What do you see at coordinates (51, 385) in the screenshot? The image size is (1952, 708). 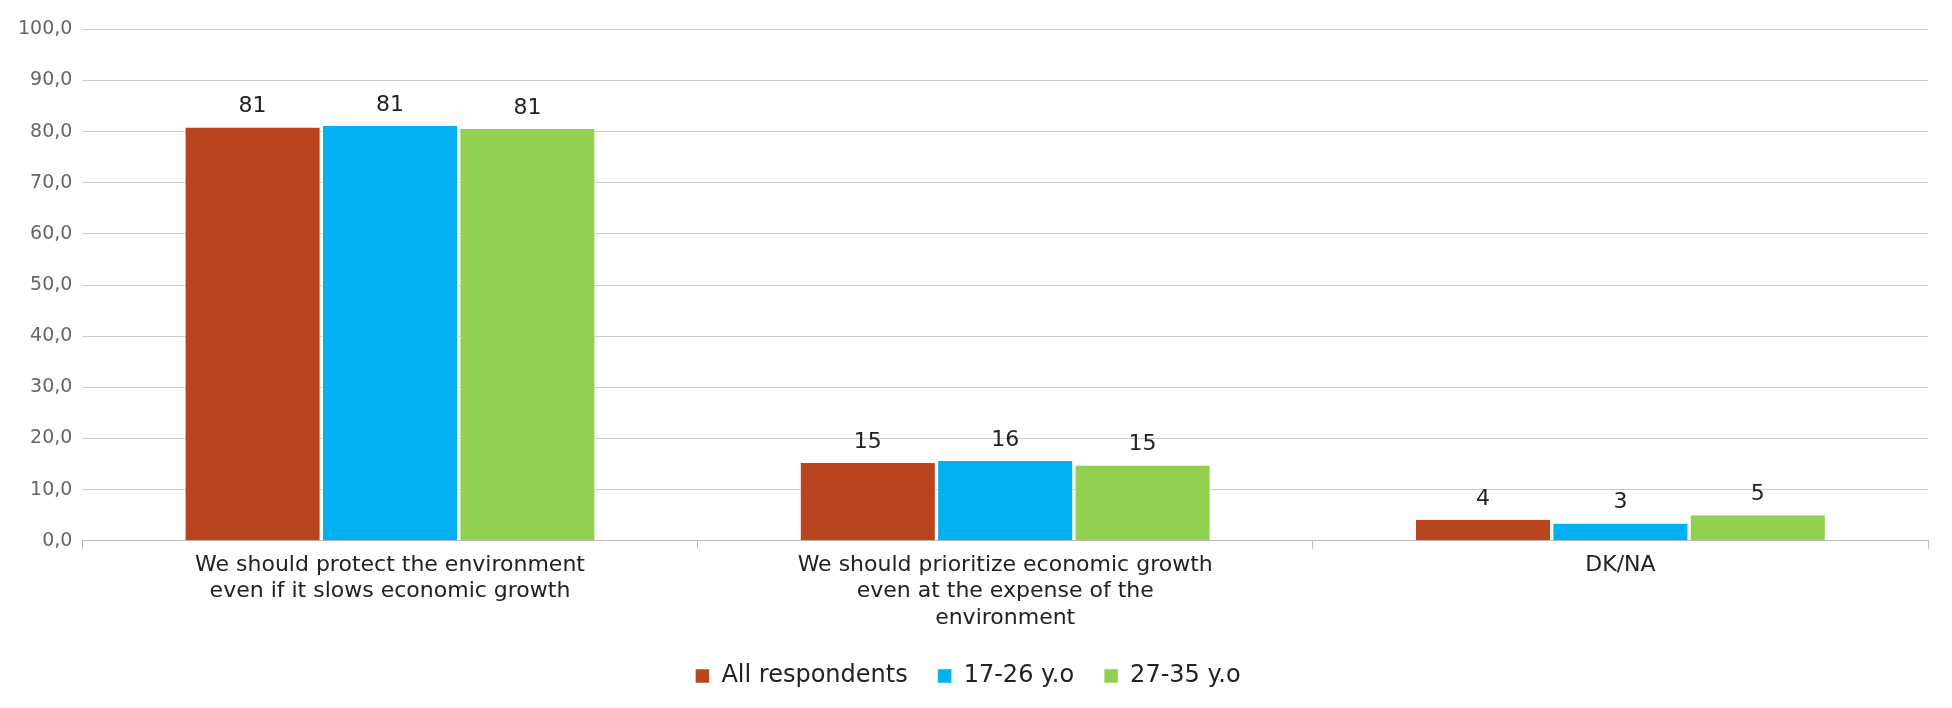 I see `y-tick-label: 30,0` at bounding box center [51, 385].